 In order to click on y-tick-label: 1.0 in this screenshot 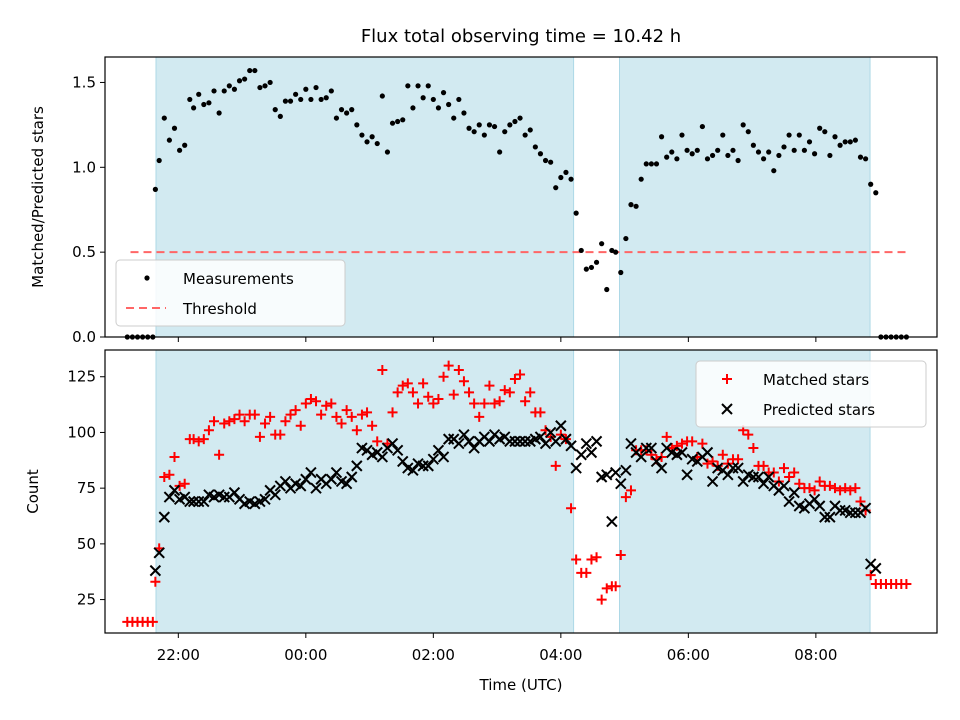, I will do `click(84, 167)`.